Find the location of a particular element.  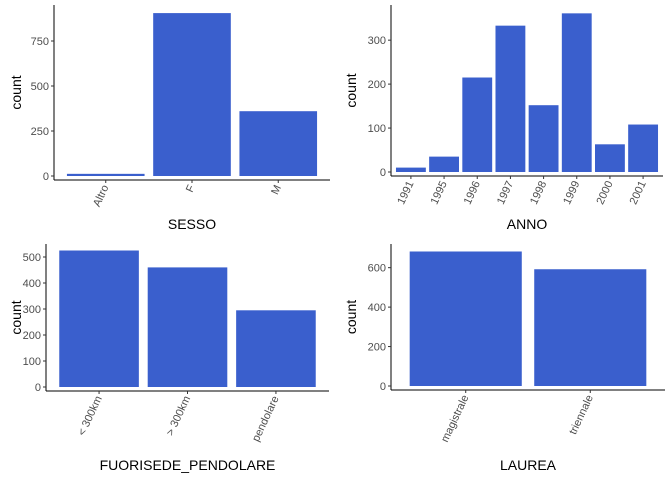

y-tick-label: 600 is located at coordinates (377, 269).